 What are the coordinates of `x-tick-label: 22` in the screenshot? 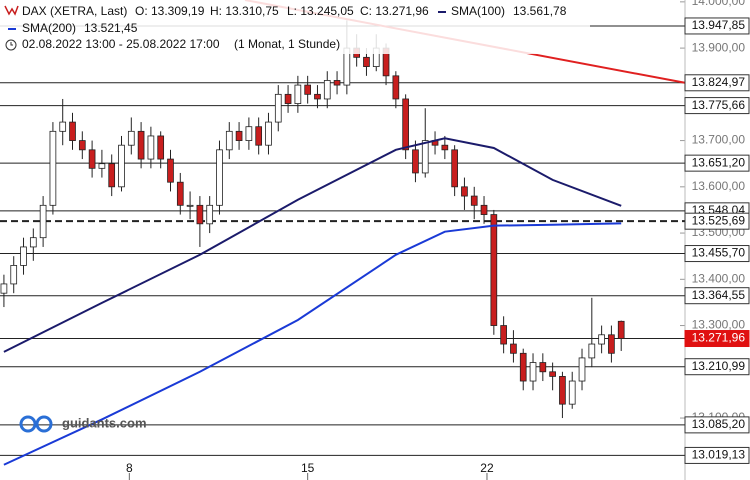 It's located at (487, 468).